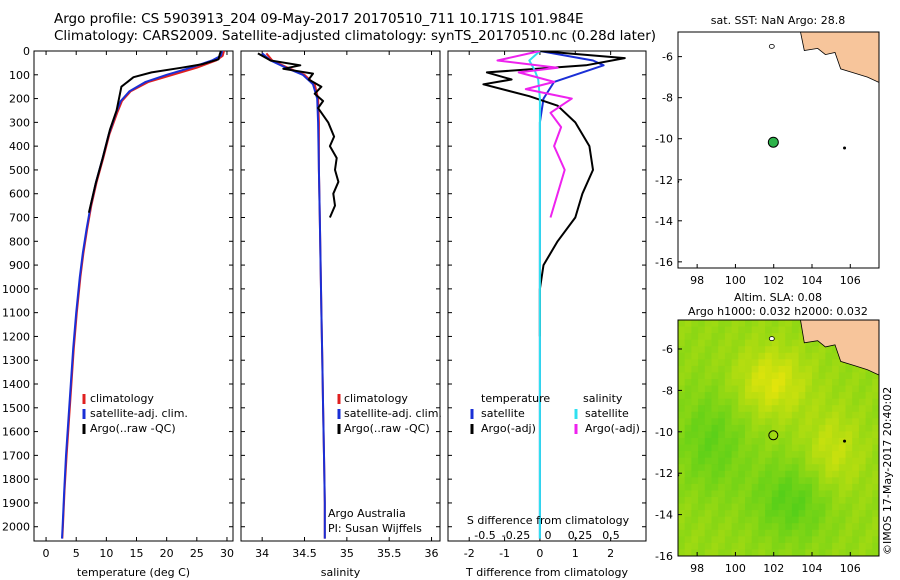  Describe the element at coordinates (503, 413) in the screenshot. I see `legend-label: satellite` at that location.